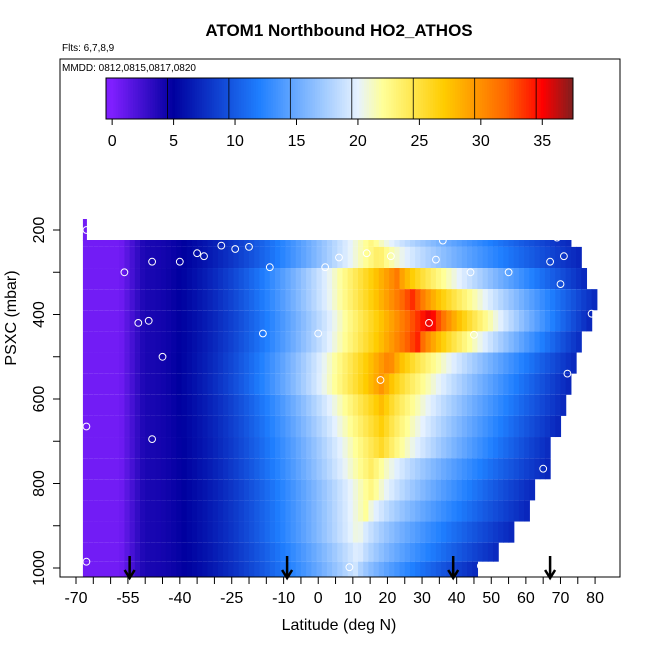  Describe the element at coordinates (39, 314) in the screenshot. I see `y-tick-label: 400` at that location.